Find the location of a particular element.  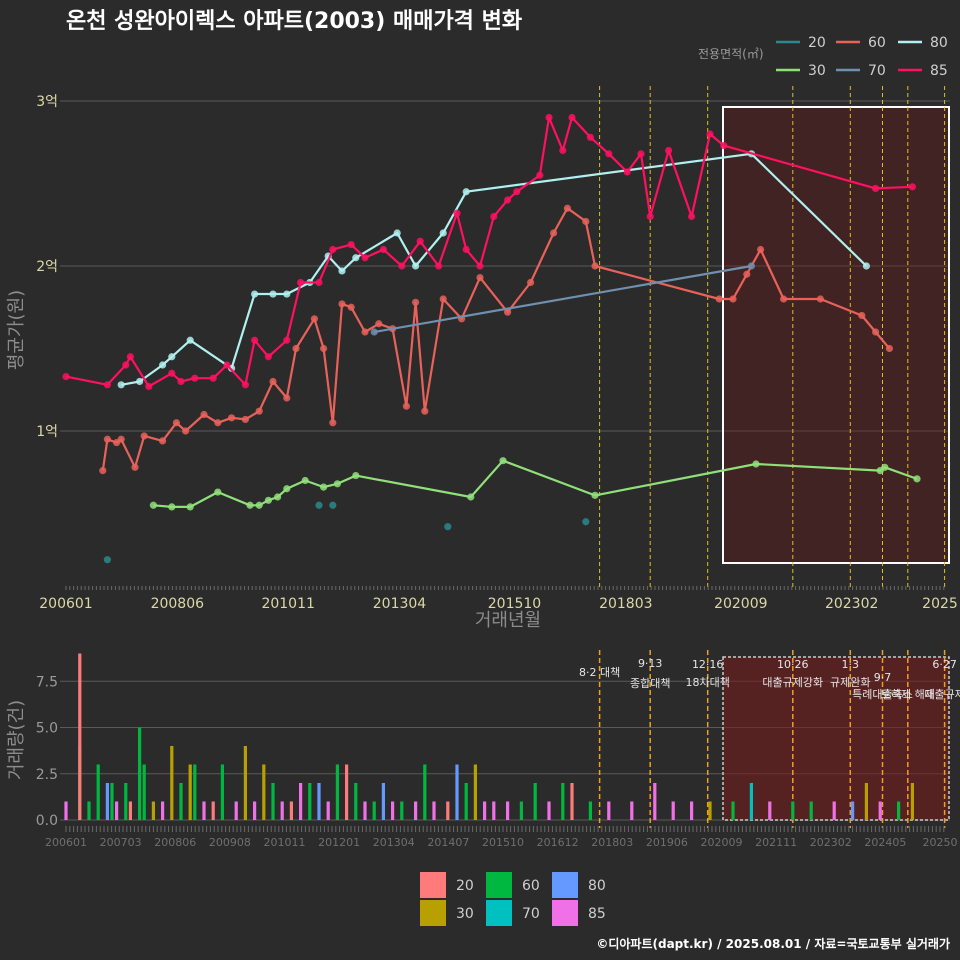

bottom-y-ticks: 0.0 2.5 5.0 7.5 is located at coordinates (47, 751).